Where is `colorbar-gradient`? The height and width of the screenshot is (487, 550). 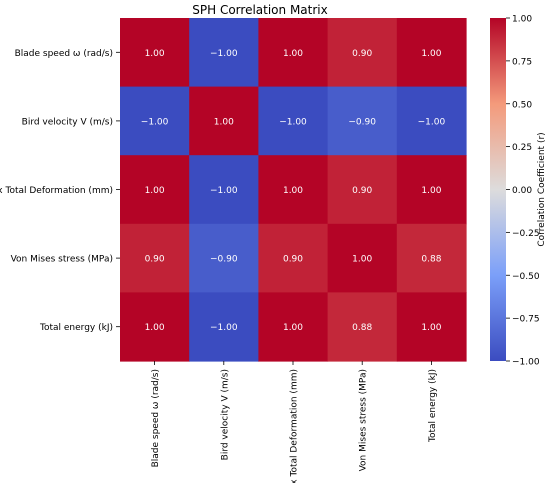 colorbar-gradient is located at coordinates (498, 189).